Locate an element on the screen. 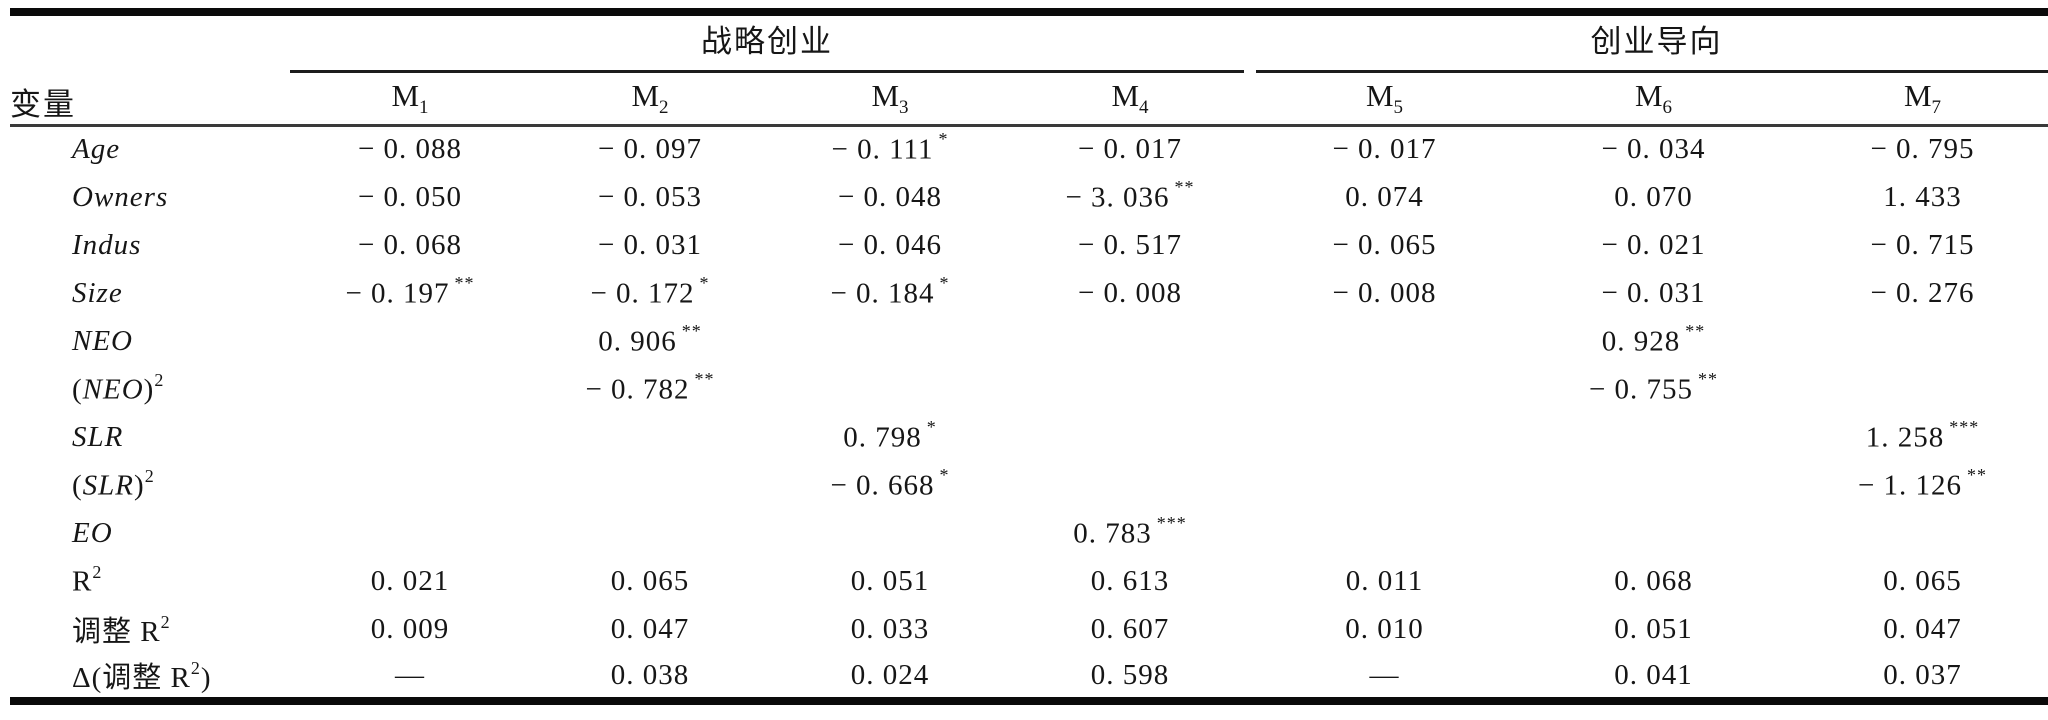 The image size is (2048, 720). cell-value: 0. 065 is located at coordinates (1922, 580).